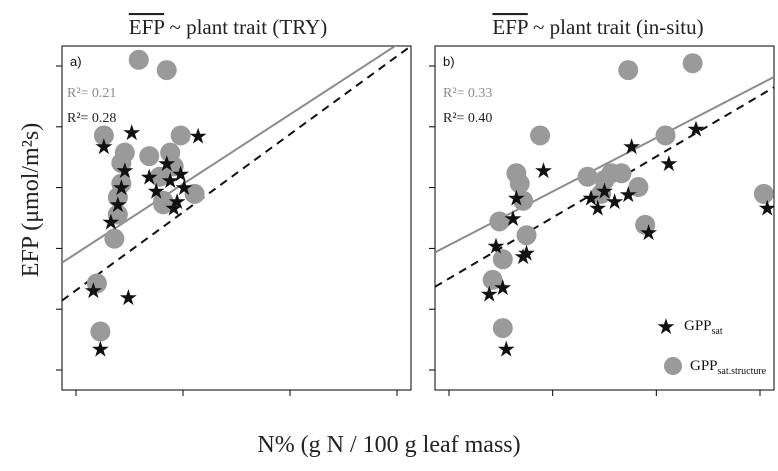 The width and height of the screenshot is (778, 471). Describe the element at coordinates (666, 327) in the screenshot. I see `legend-star-marker: ★` at that location.